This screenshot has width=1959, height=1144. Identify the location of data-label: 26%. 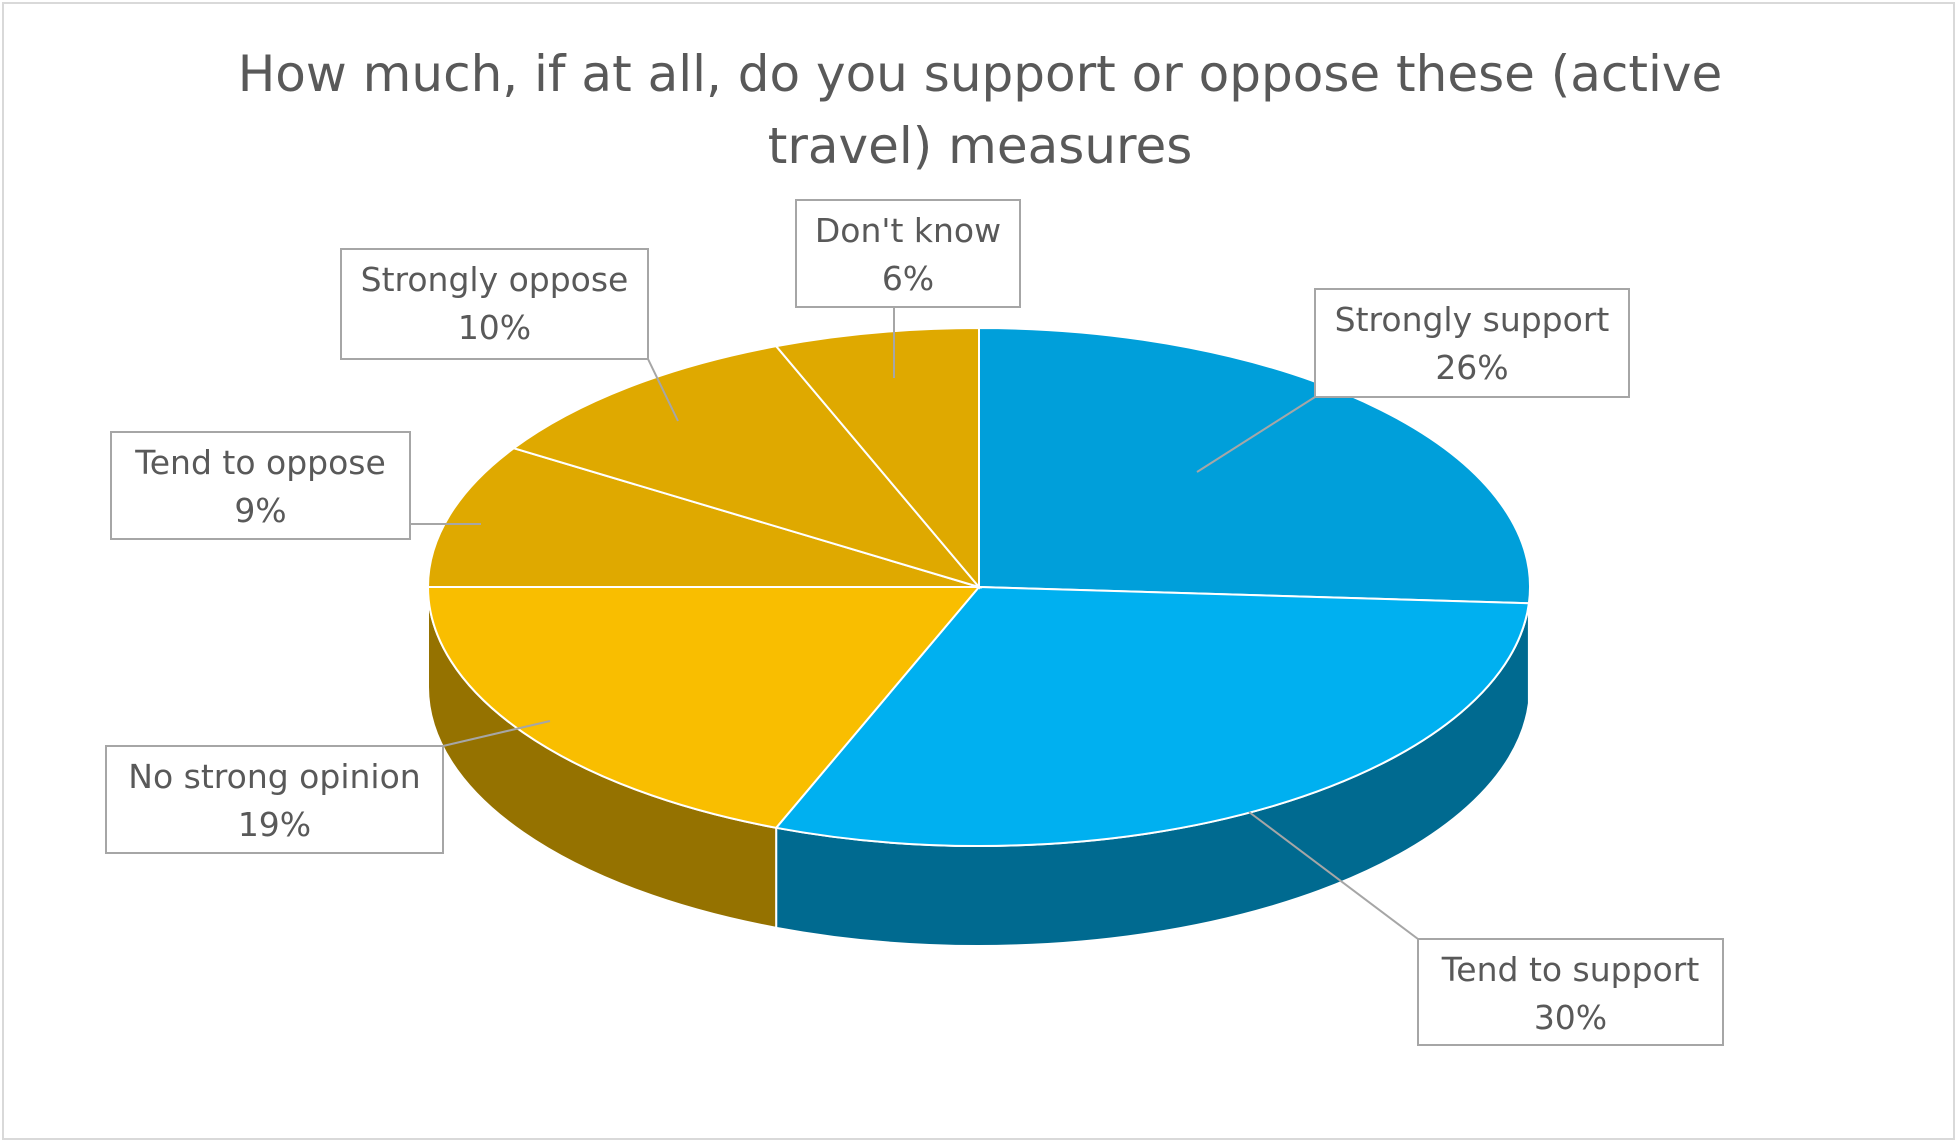
(1471, 367).